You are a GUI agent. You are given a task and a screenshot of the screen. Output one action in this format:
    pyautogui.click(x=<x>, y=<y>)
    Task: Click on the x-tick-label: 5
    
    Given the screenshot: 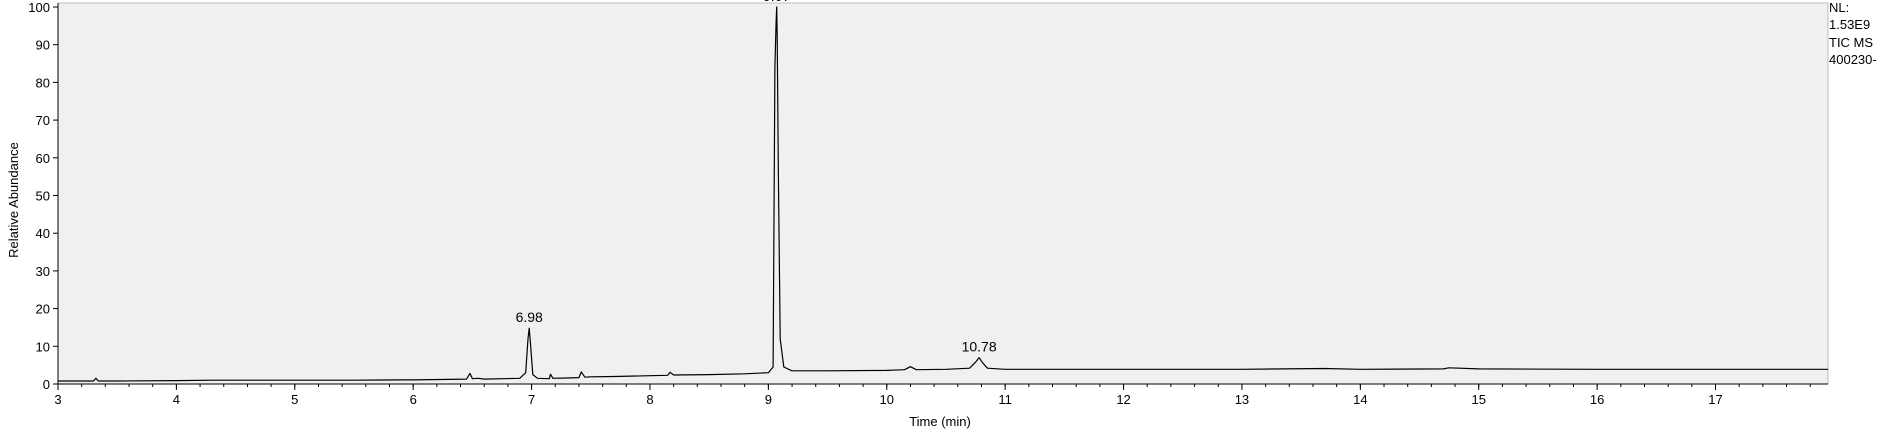 What is the action you would take?
    pyautogui.click(x=294, y=399)
    